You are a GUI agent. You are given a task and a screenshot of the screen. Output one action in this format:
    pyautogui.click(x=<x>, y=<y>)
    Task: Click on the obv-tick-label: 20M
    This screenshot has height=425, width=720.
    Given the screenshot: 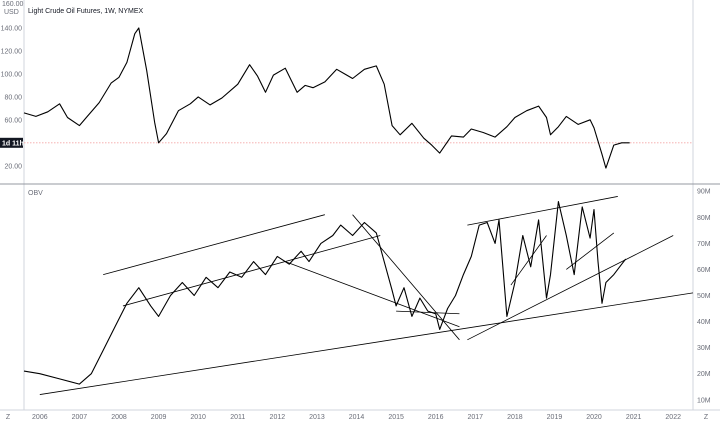 What is the action you would take?
    pyautogui.click(x=704, y=374)
    